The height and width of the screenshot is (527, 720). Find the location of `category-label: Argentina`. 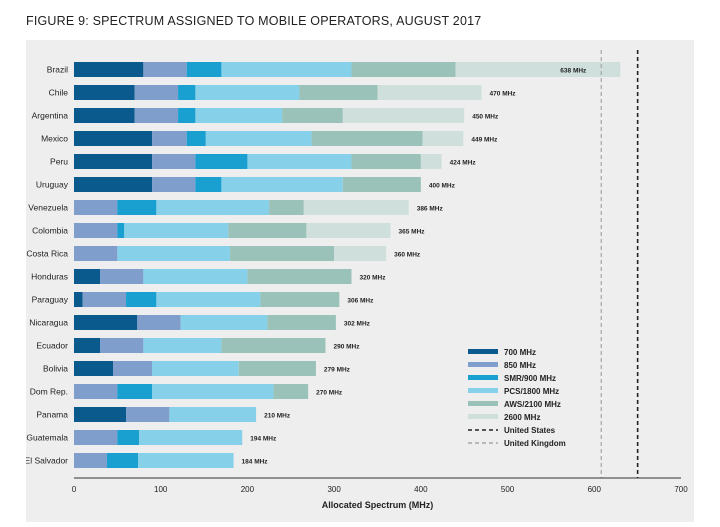

category-label: Argentina is located at coordinates (50, 116).